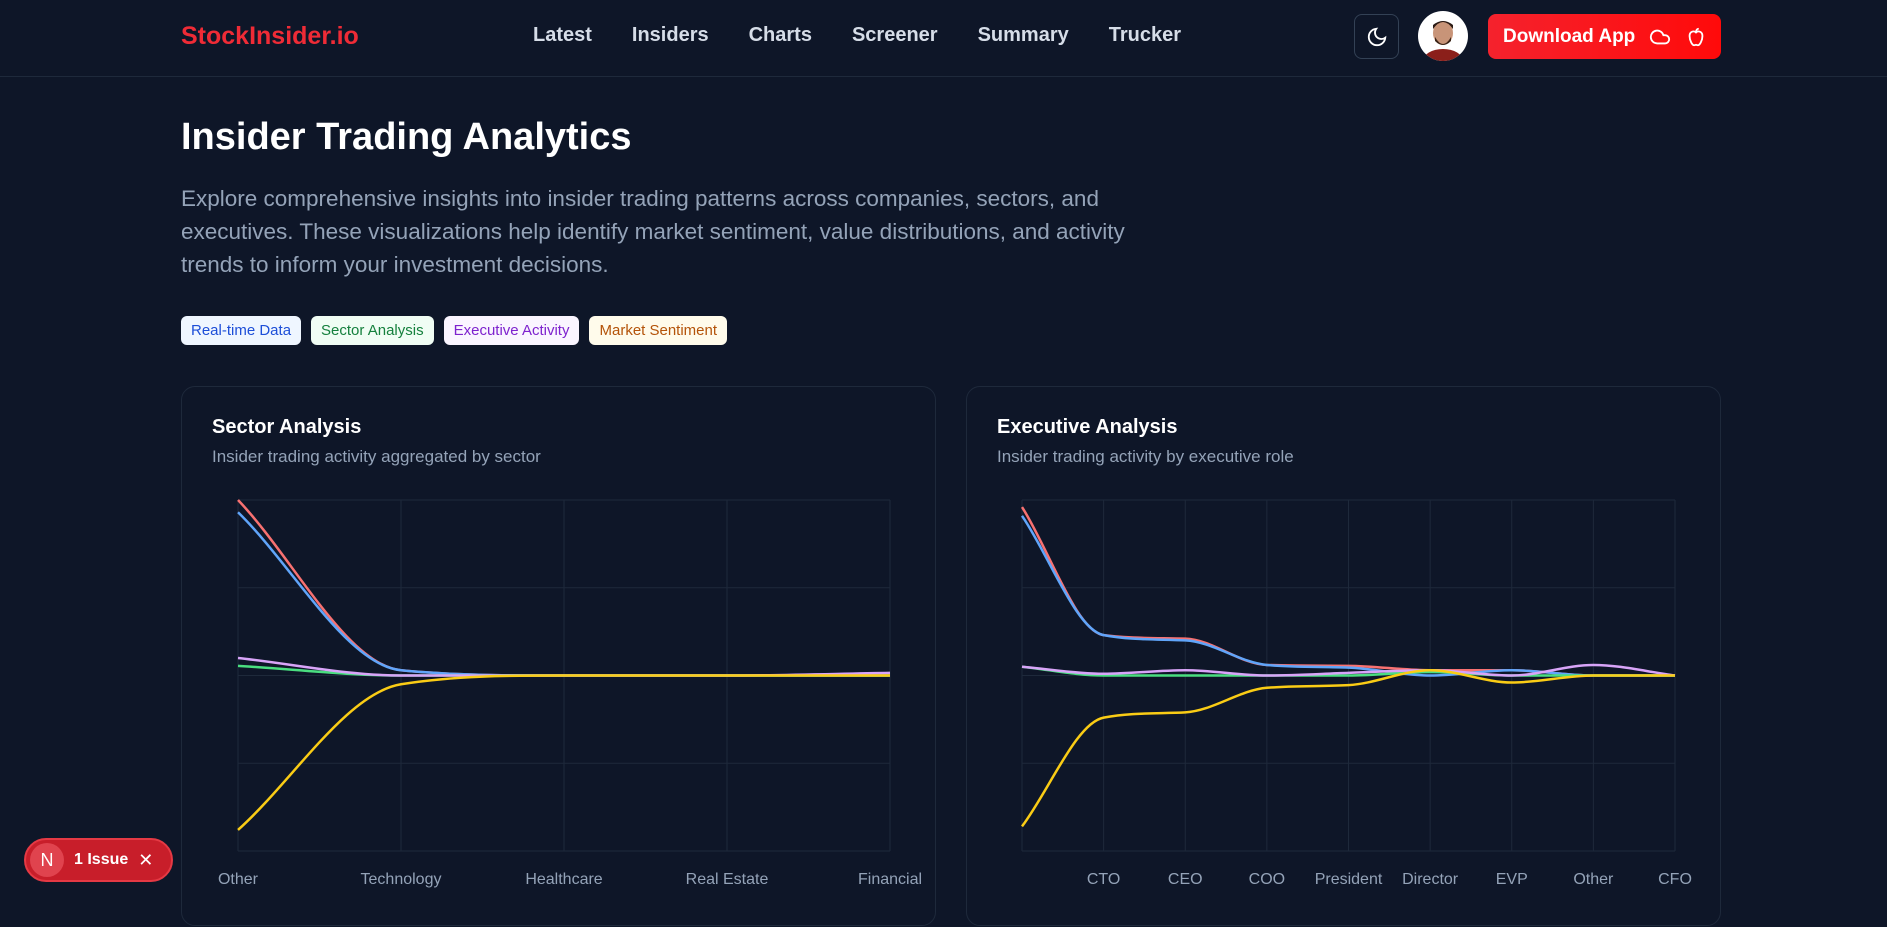  Describe the element at coordinates (287, 427) in the screenshot. I see `card-title: Sector Analysis` at that location.